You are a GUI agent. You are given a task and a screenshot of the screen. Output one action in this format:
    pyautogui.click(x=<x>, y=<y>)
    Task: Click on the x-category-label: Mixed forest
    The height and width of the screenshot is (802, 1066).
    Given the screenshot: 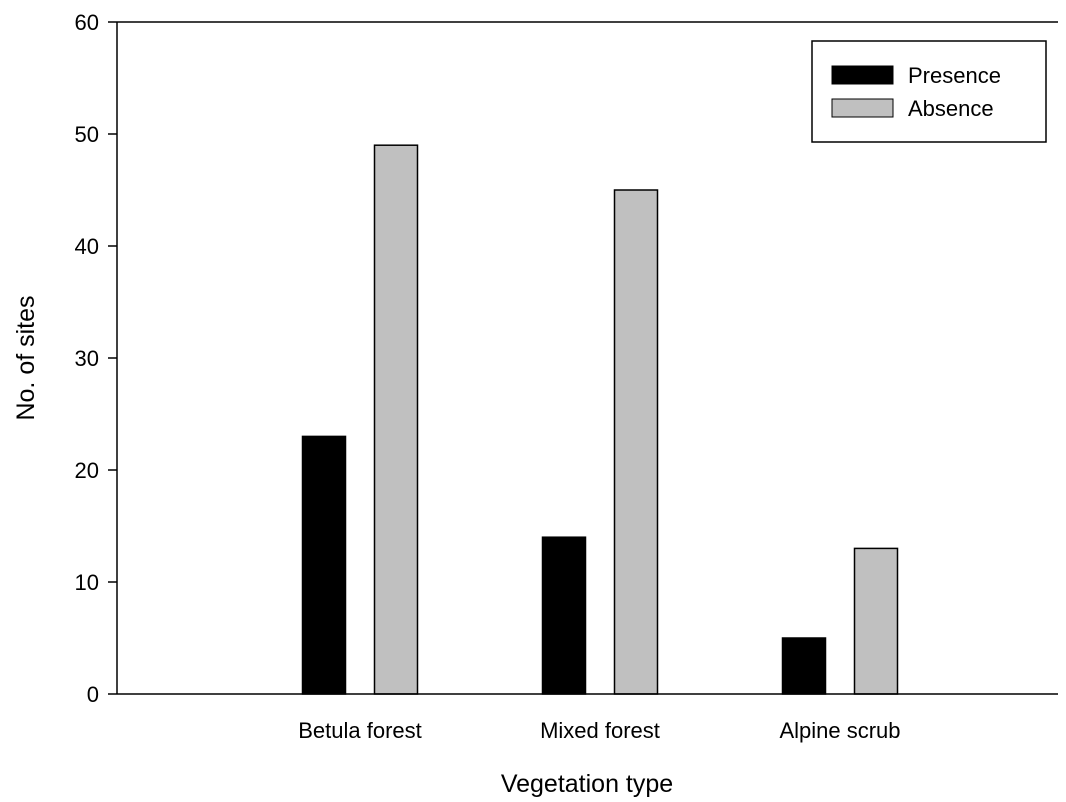 What is the action you would take?
    pyautogui.click(x=600, y=730)
    